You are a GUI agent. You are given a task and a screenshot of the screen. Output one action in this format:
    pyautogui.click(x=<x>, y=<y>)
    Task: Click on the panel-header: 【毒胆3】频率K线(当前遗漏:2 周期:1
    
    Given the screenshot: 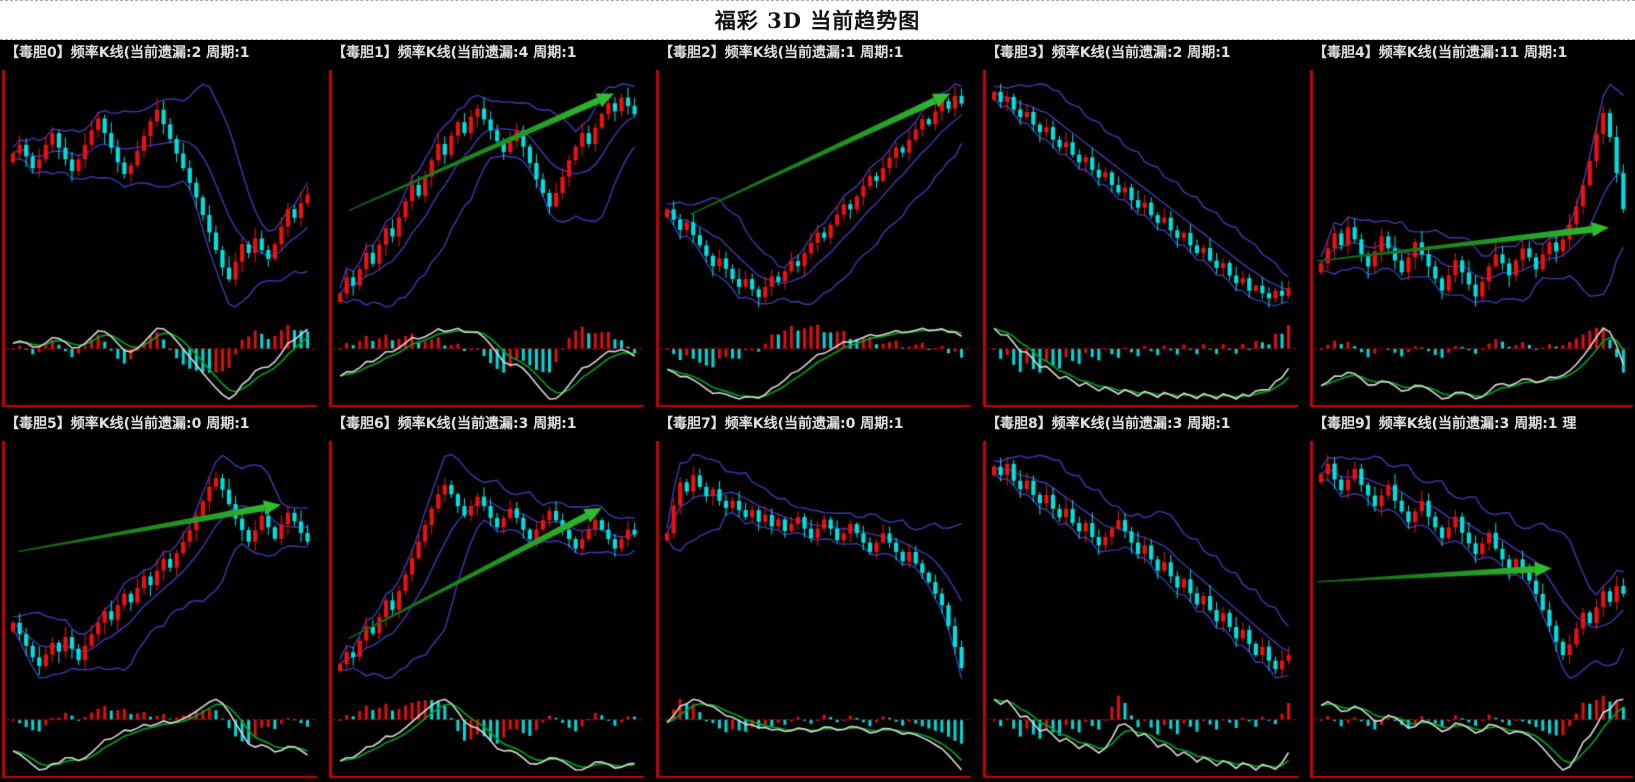 What is the action you would take?
    pyautogui.click(x=1108, y=53)
    